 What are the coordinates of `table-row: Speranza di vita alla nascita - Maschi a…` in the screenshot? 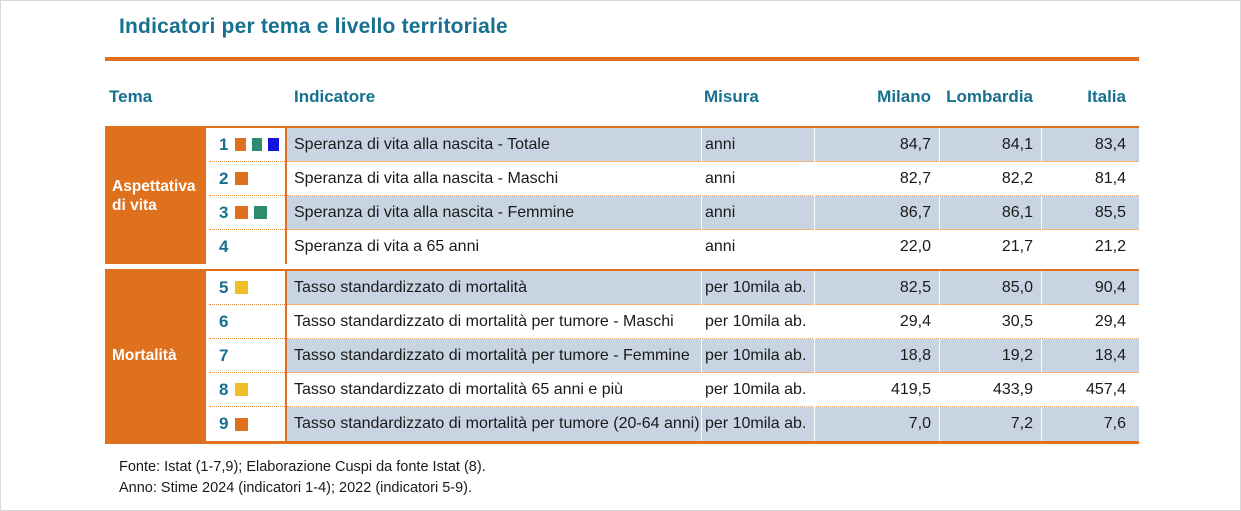 It's located at (713, 179).